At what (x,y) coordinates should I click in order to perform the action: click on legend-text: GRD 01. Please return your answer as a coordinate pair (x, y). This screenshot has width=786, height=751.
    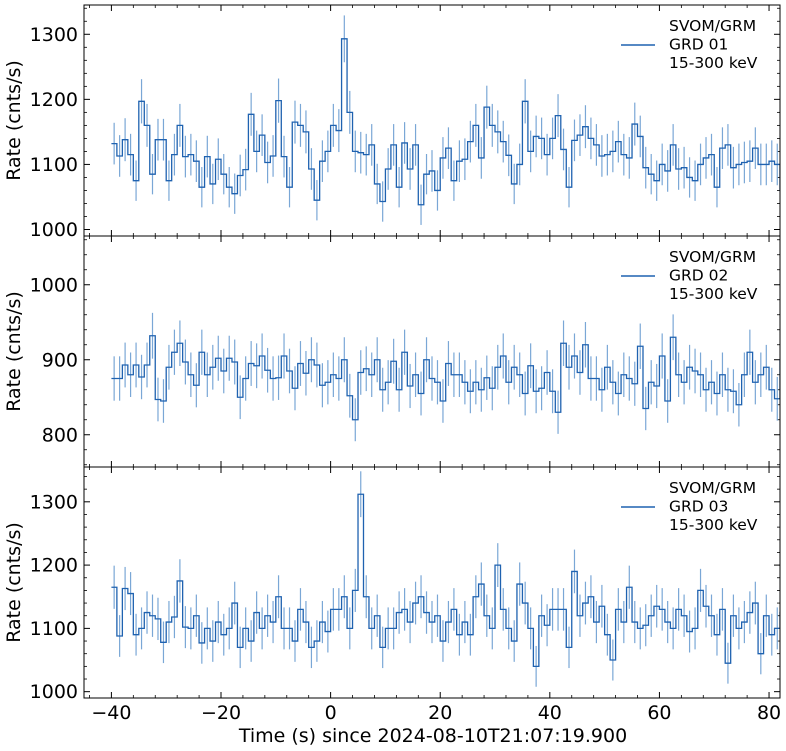
    Looking at the image, I should click on (698, 45).